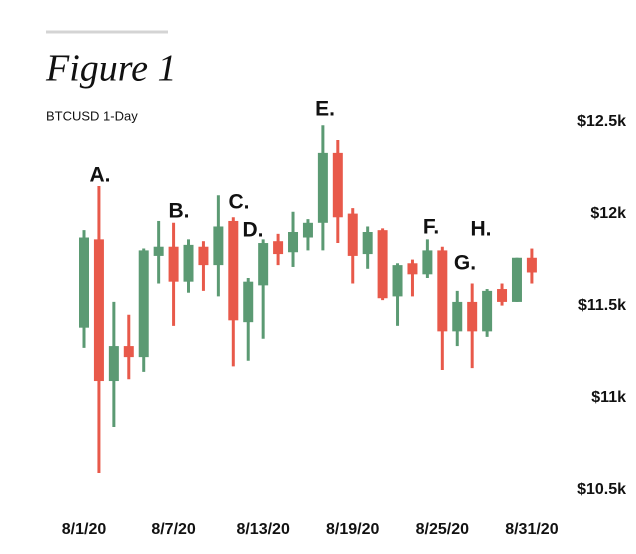  What do you see at coordinates (608, 397) in the screenshot?
I see `y-tick-label: $11k` at bounding box center [608, 397].